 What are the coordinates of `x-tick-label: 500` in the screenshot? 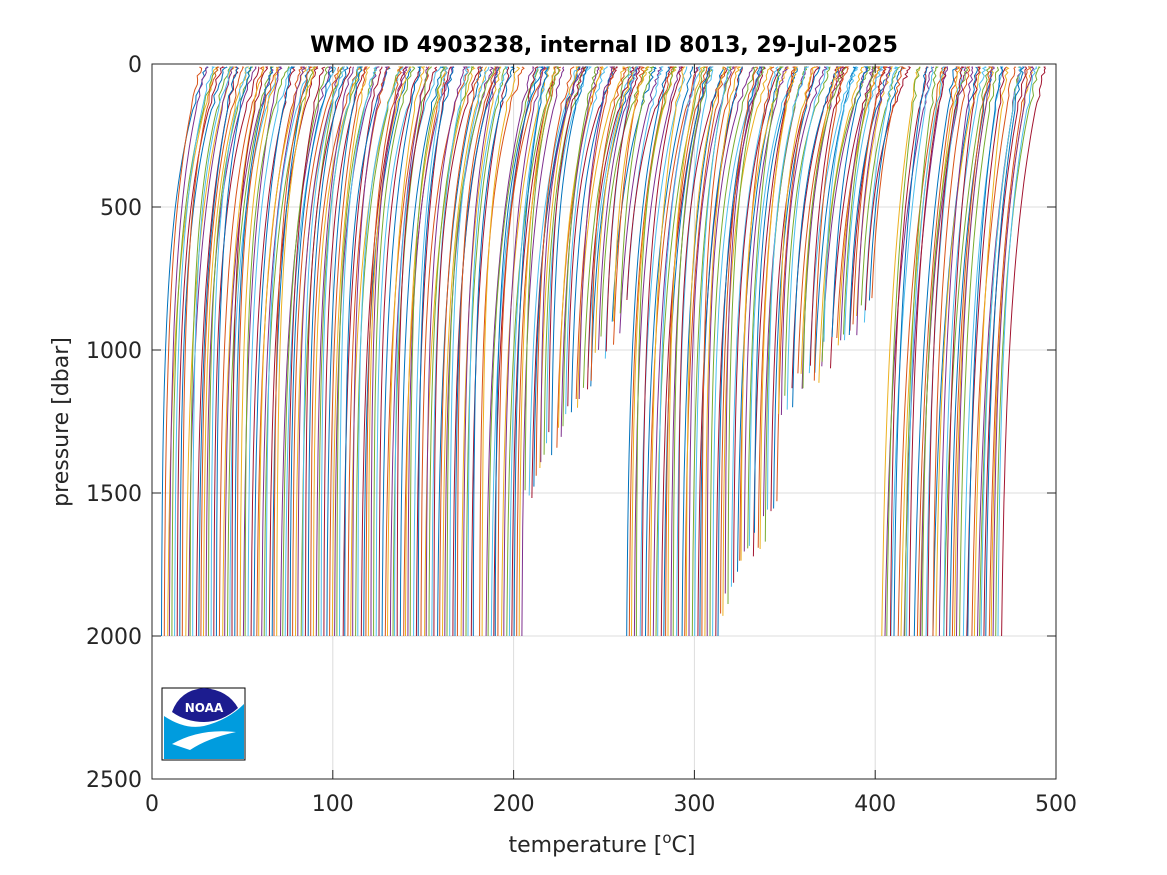 It's located at (1056, 804).